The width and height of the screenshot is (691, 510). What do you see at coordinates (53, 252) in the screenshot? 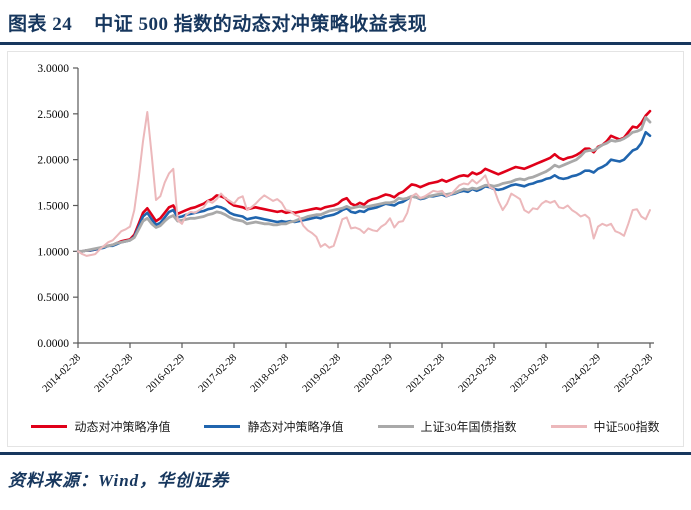
I see `y-tick-label: 1.0000` at bounding box center [53, 252].